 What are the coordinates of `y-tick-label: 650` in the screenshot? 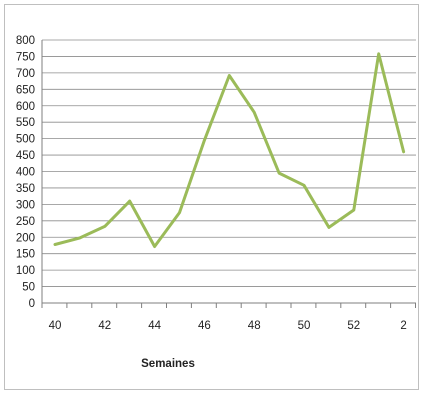 It's located at (25, 90).